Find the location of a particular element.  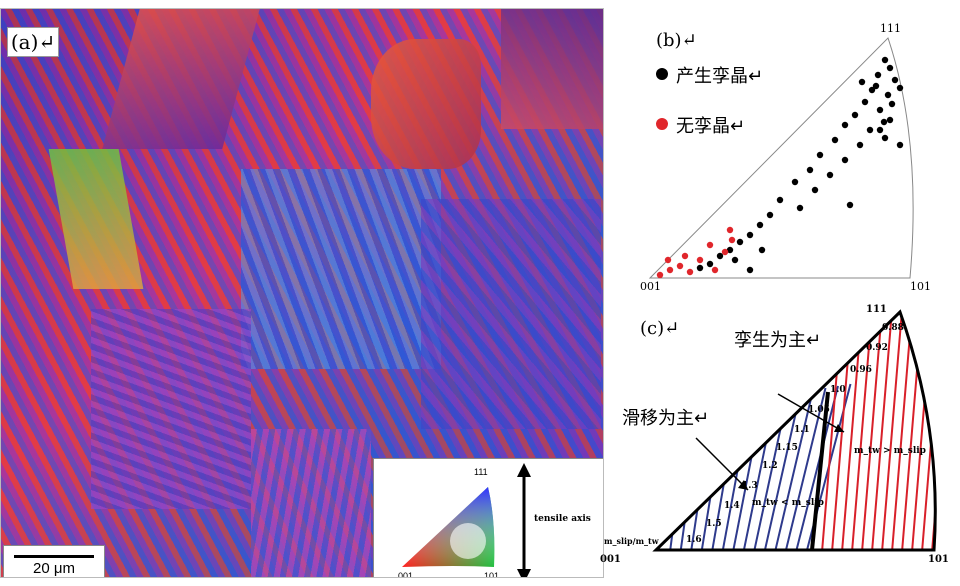

contour-value-label: 0.92 is located at coordinates (877, 348).